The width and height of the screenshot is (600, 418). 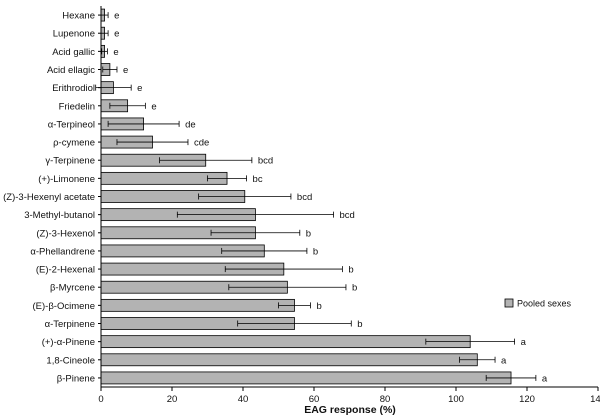 What do you see at coordinates (71, 70) in the screenshot?
I see `category-label: Acid ellagic` at bounding box center [71, 70].